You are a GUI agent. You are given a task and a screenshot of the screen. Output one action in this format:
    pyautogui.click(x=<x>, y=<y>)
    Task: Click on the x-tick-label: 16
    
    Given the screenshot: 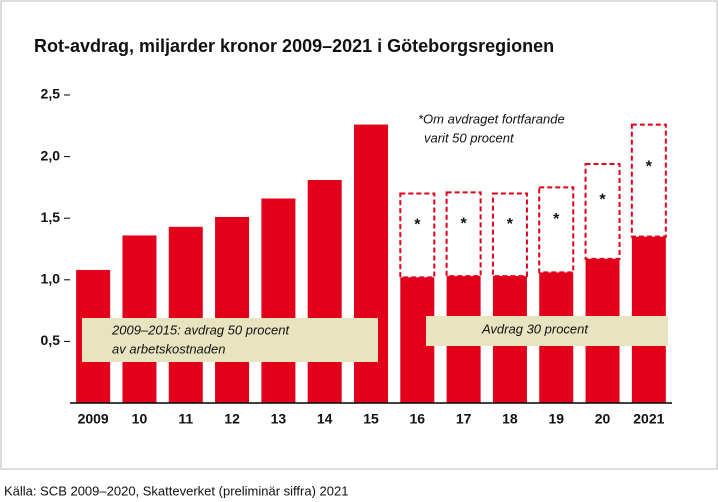 What is the action you would take?
    pyautogui.click(x=418, y=419)
    